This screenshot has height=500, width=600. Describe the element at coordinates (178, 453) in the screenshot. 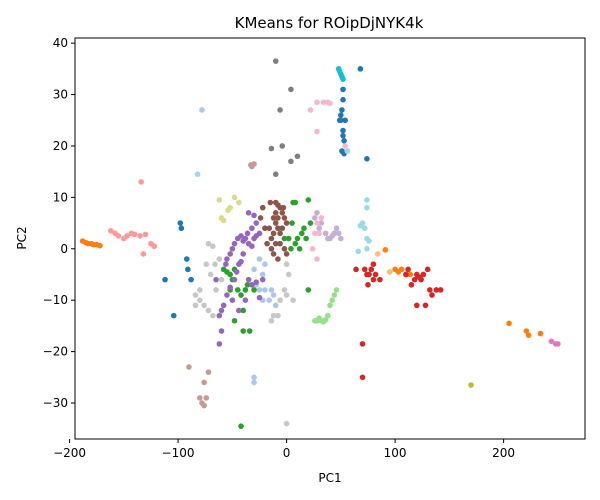

I see `x-tick-label: −100` at that location.